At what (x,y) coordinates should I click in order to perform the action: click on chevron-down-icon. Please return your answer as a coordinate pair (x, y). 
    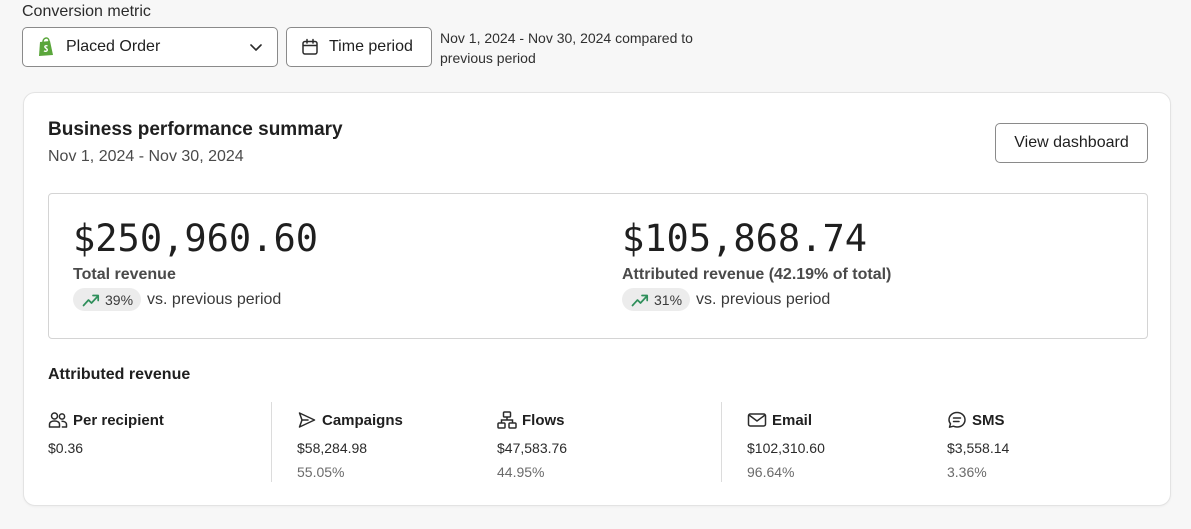
    Looking at the image, I should click on (256, 47).